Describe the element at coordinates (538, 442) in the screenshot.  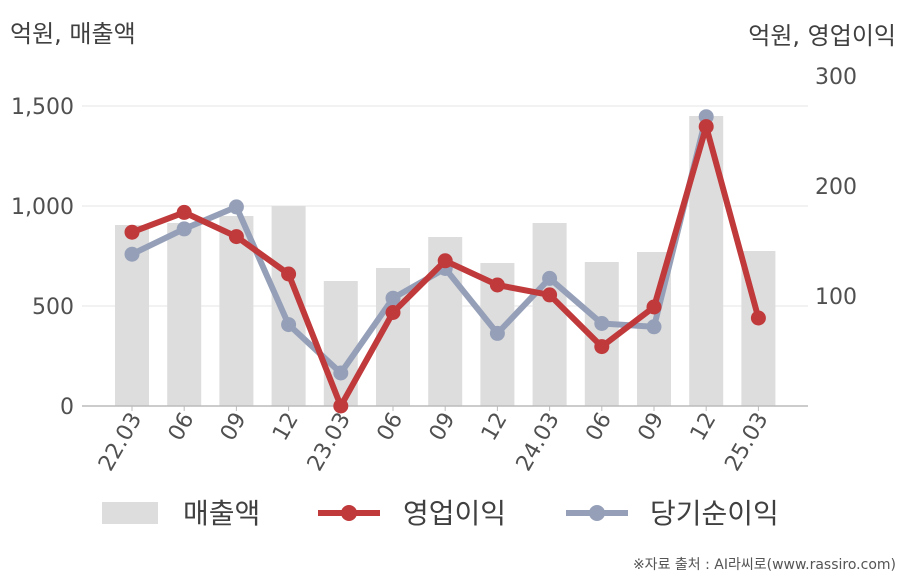
I see `x-tick-label: 24.03` at that location.